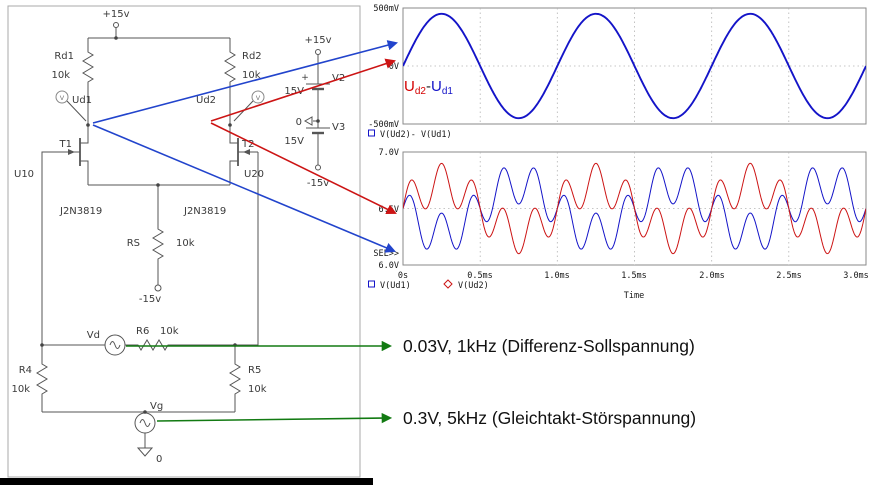  Describe the element at coordinates (403, 276) in the screenshot. I see `xtick-0s: 0s` at that location.